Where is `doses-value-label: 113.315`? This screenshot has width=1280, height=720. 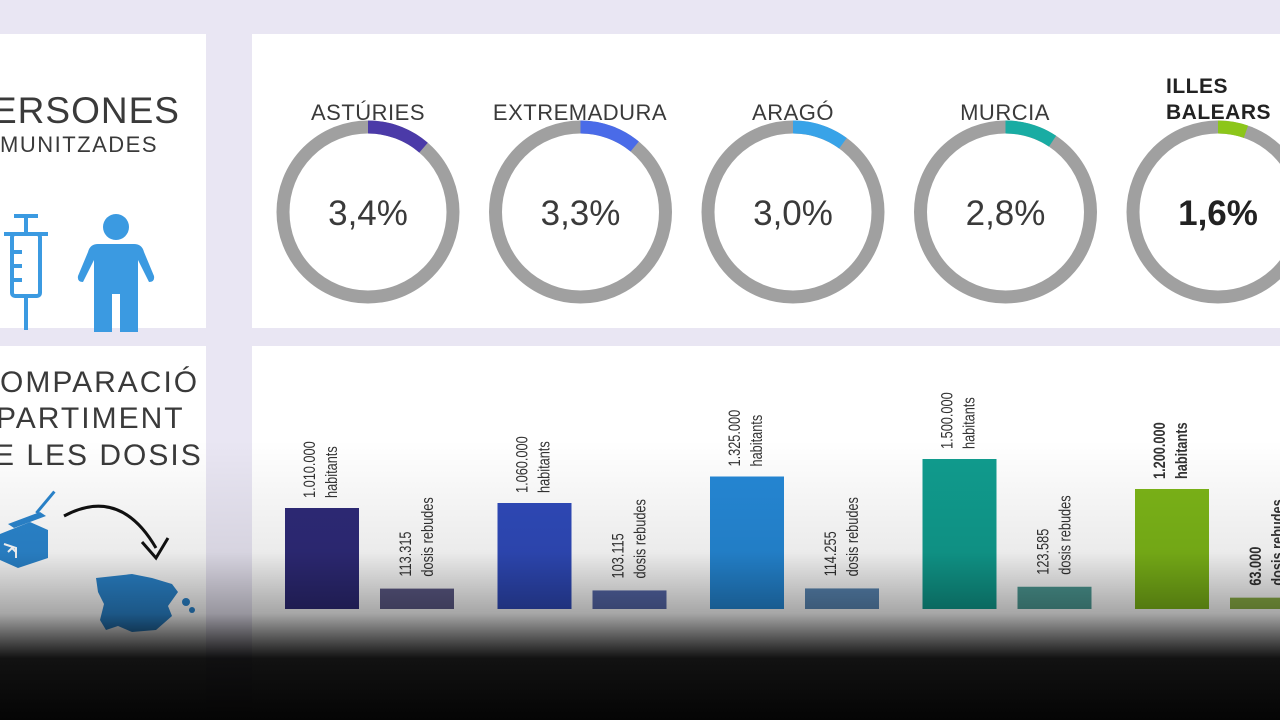
doses-value-label: 113.315 is located at coordinates (405, 553).